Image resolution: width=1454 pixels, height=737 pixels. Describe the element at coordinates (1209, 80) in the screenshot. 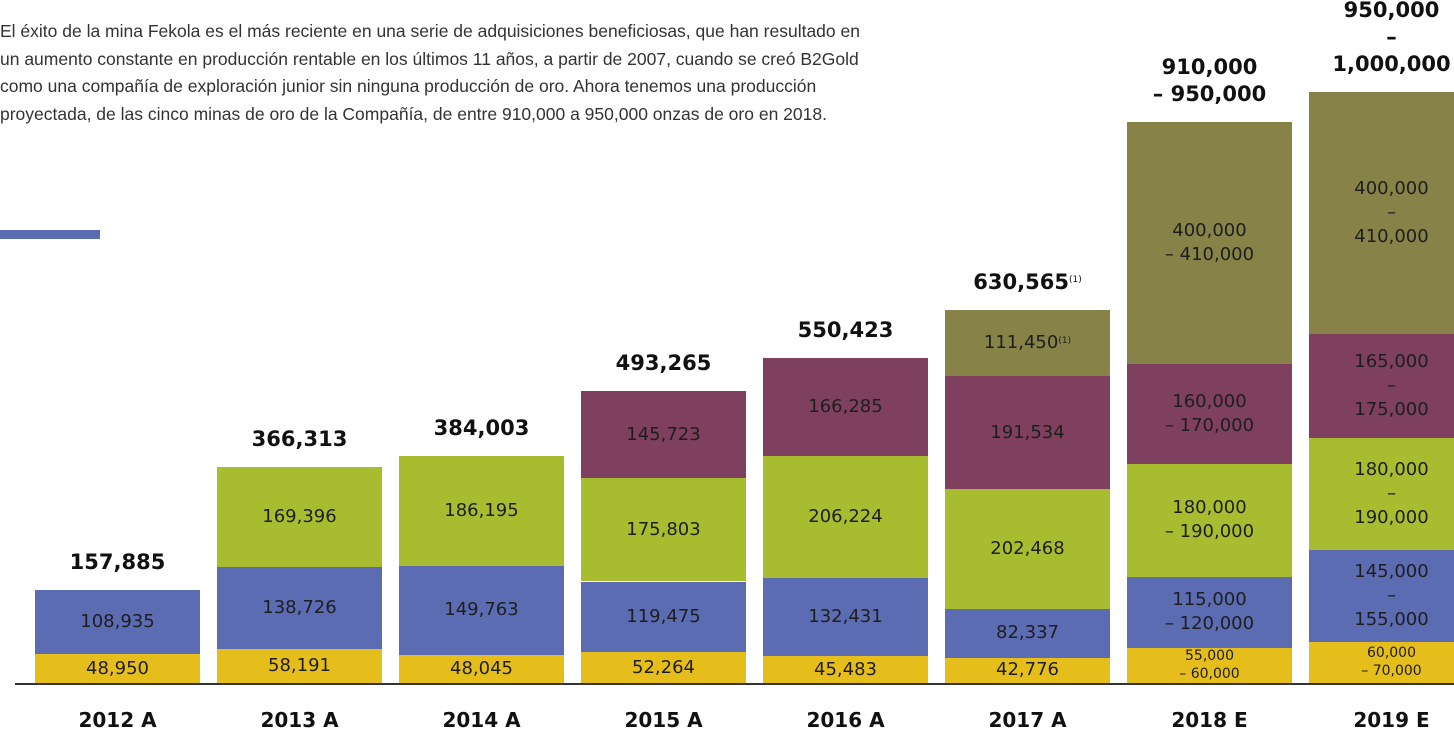

I see `total-label: 910,000 – 950,000` at that location.